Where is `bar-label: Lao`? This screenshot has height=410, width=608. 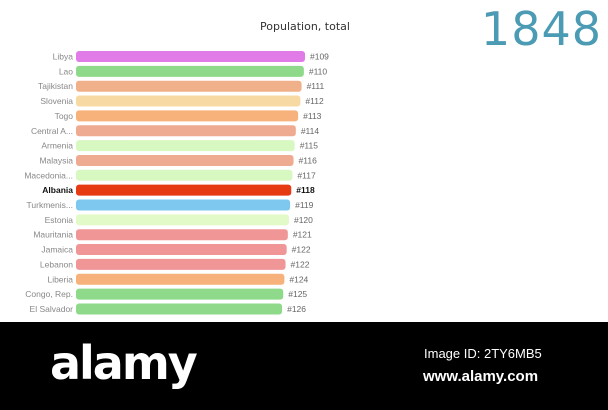 bar-label: Lao is located at coordinates (66, 71).